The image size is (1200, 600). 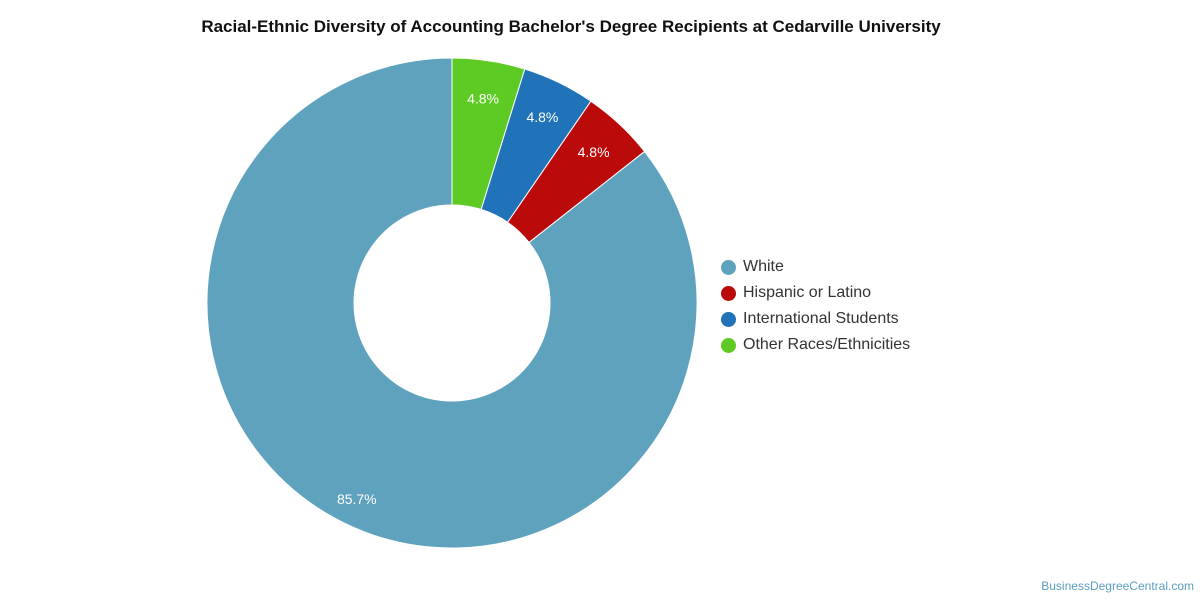 I want to click on legend-label: International Students, so click(x=821, y=318).